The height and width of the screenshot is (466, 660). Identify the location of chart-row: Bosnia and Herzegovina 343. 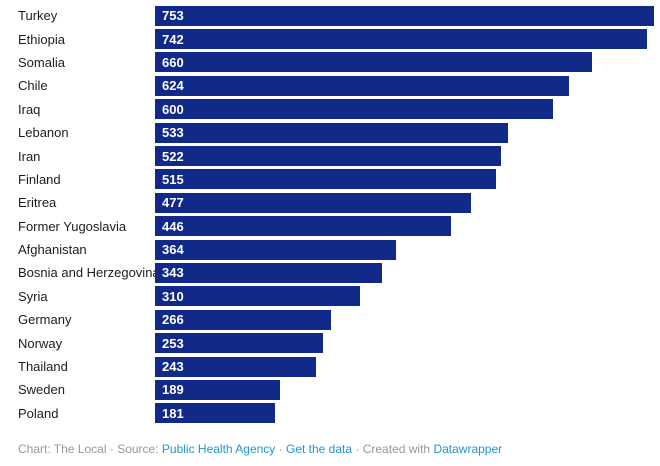
(330, 272).